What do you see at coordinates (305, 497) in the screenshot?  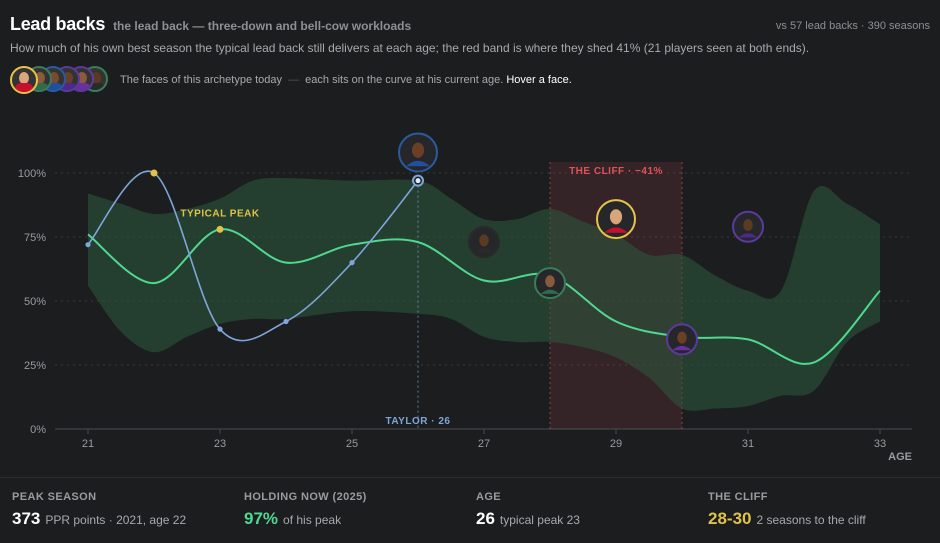 I see `stat-label: HOLDING NOW (2025)` at bounding box center [305, 497].